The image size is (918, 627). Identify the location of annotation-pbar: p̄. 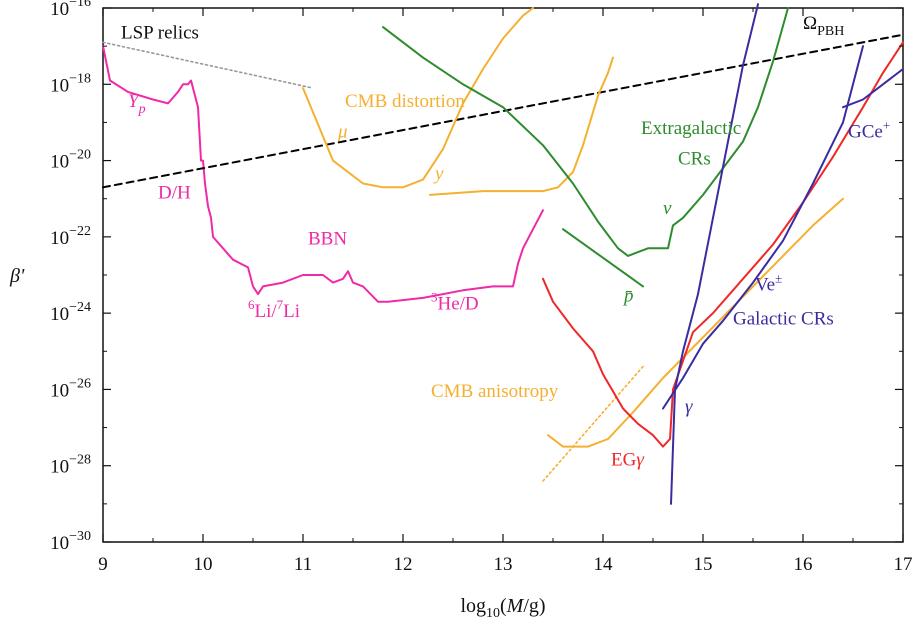
(628, 296).